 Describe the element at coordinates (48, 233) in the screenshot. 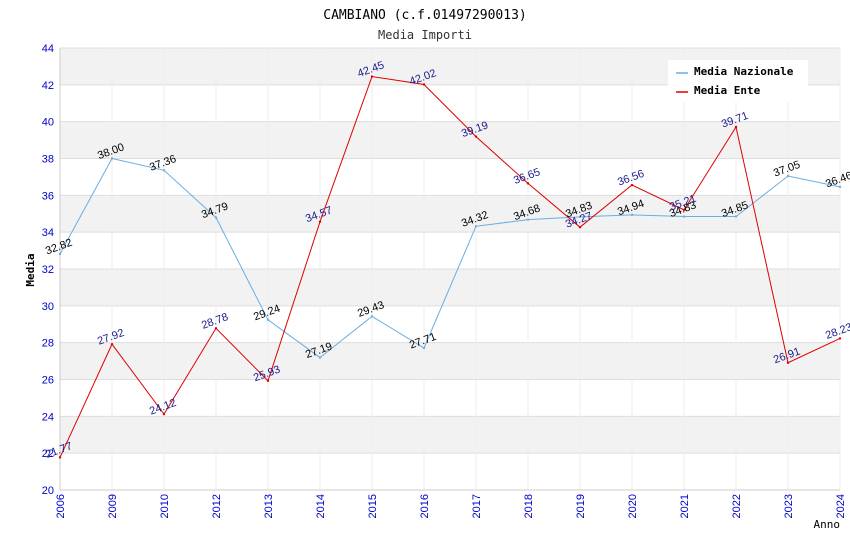

I see `y-tick-label: 34` at that location.